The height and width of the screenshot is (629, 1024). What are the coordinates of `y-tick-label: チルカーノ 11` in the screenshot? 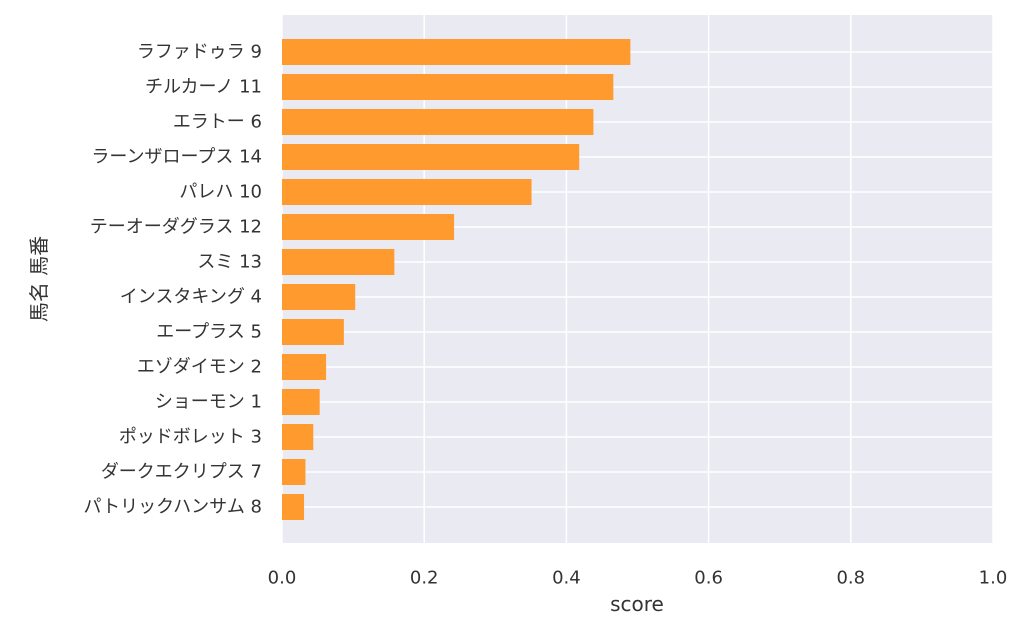 It's located at (203, 87).